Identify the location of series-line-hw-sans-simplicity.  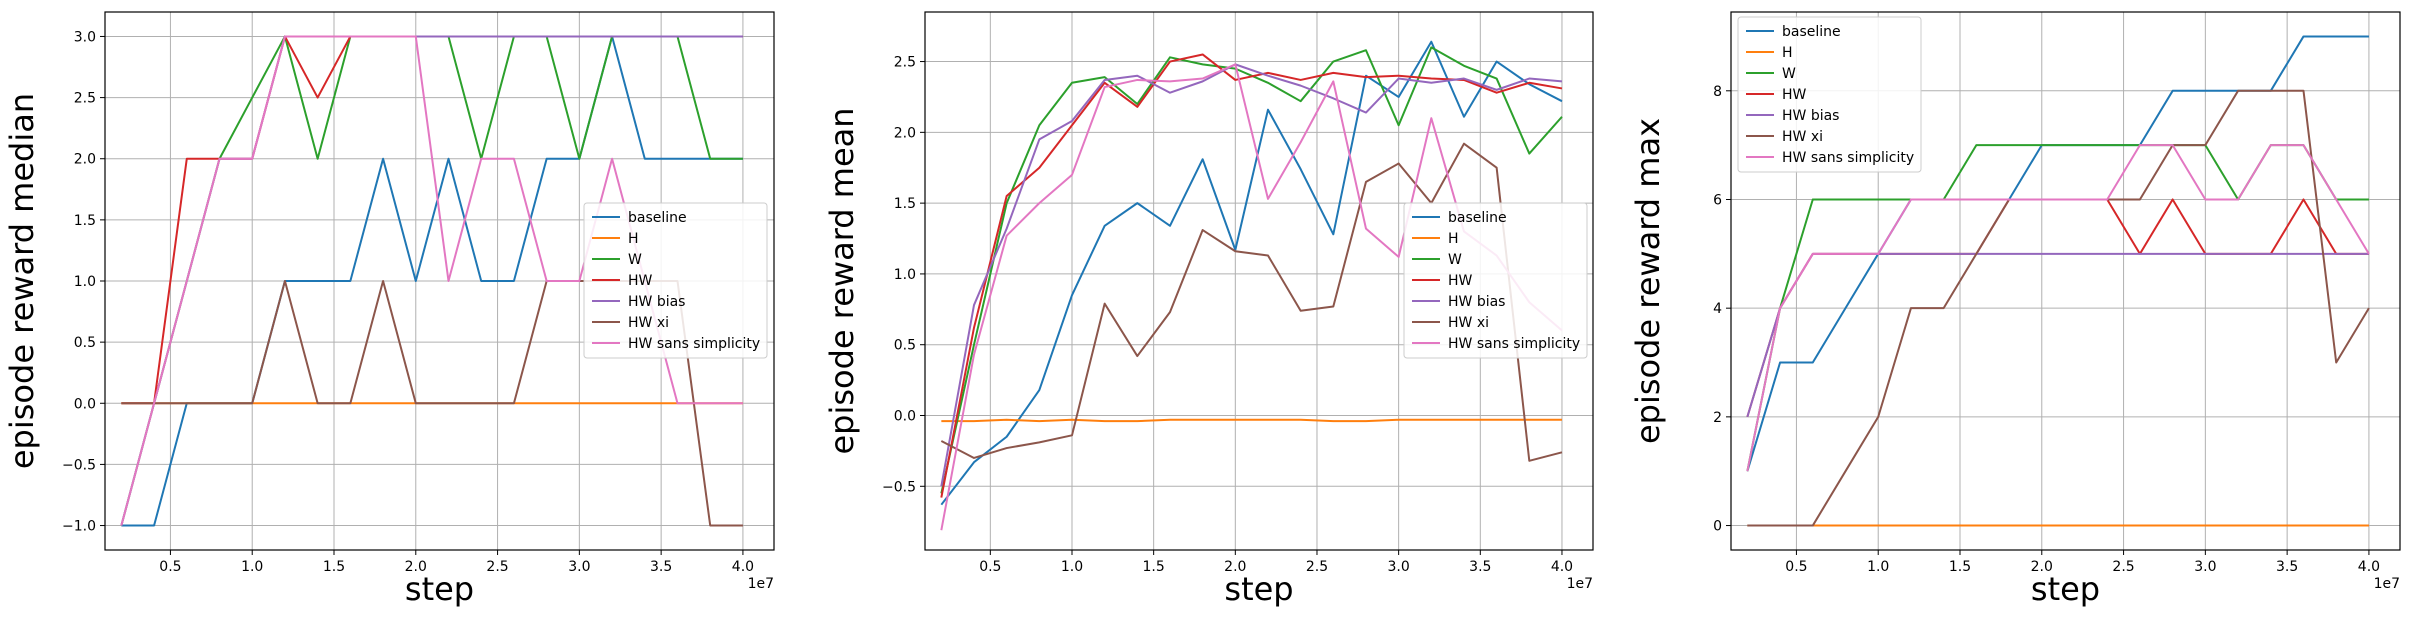
(2058, 308).